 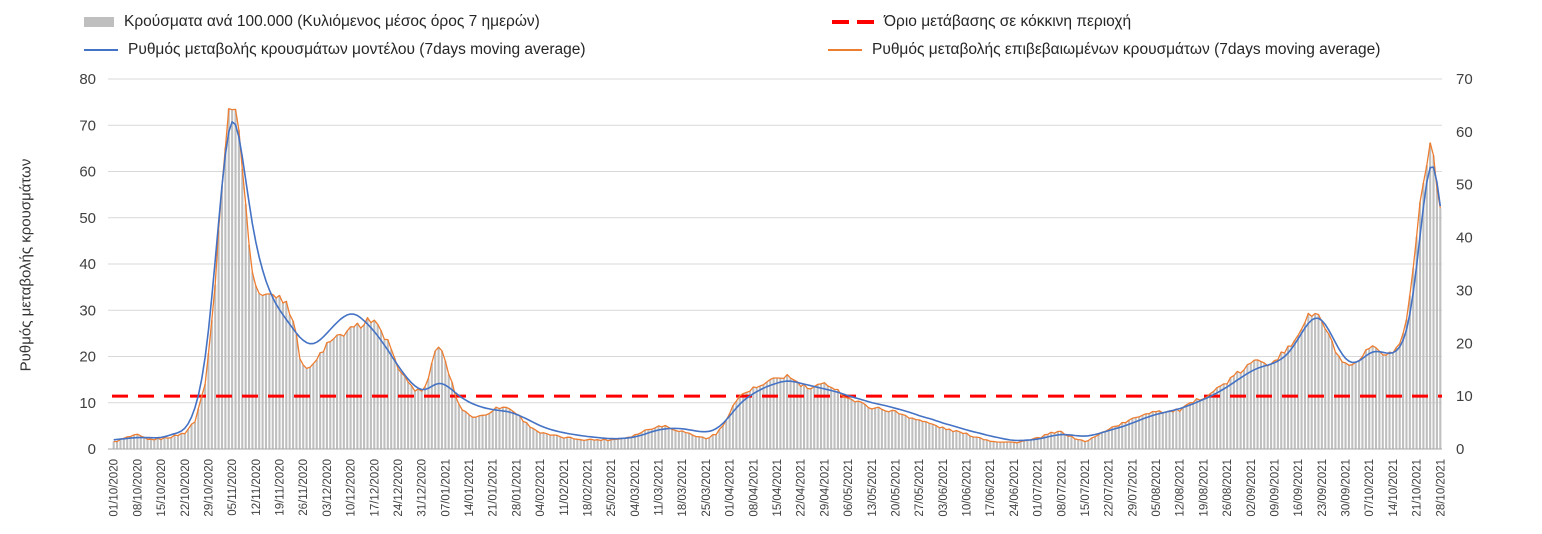 I want to click on x-tick-label: 18/03/2021, so click(x=683, y=488).